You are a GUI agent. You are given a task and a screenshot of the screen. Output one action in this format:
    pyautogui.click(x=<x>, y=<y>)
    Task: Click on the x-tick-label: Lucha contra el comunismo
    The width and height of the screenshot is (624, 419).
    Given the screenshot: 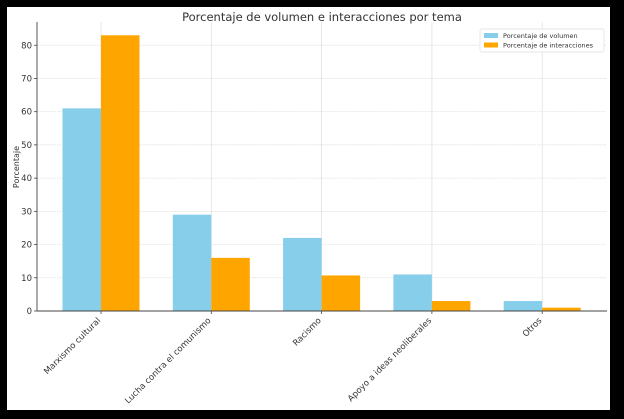 What is the action you would take?
    pyautogui.click(x=168, y=361)
    